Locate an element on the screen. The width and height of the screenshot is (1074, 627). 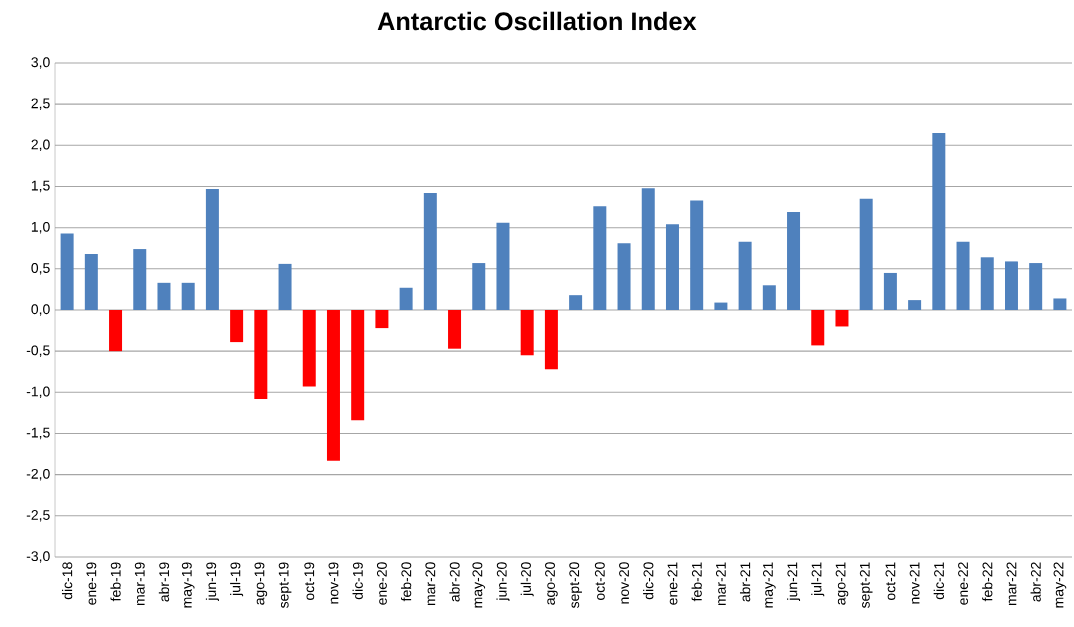
x-tick-label: feb-19 is located at coordinates (115, 582).